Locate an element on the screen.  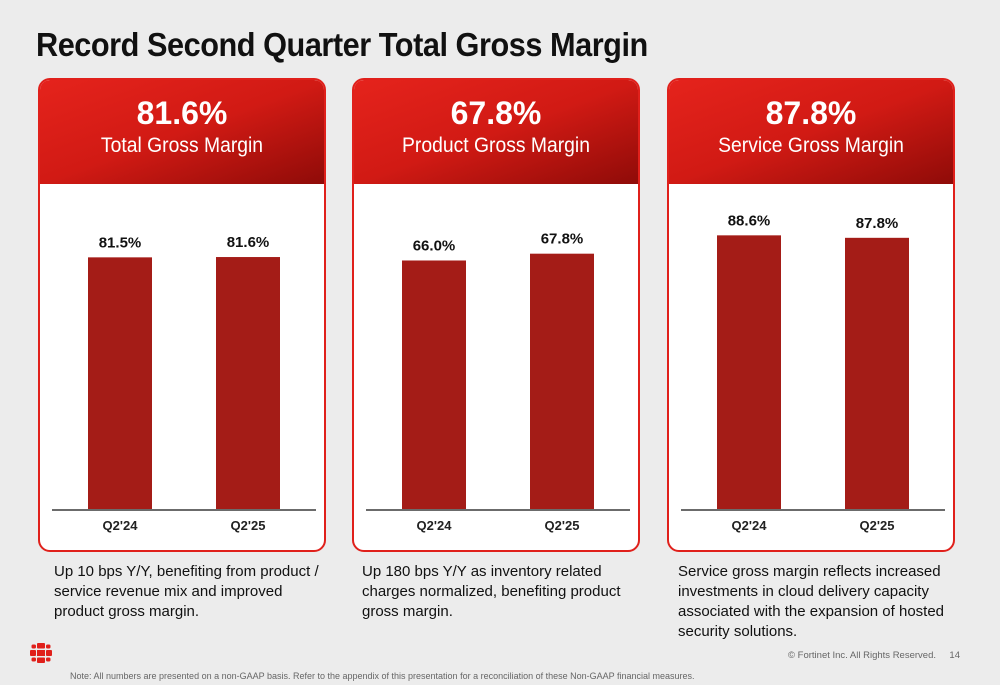
headline-label: Service Gross Margin is located at coordinates (811, 145).